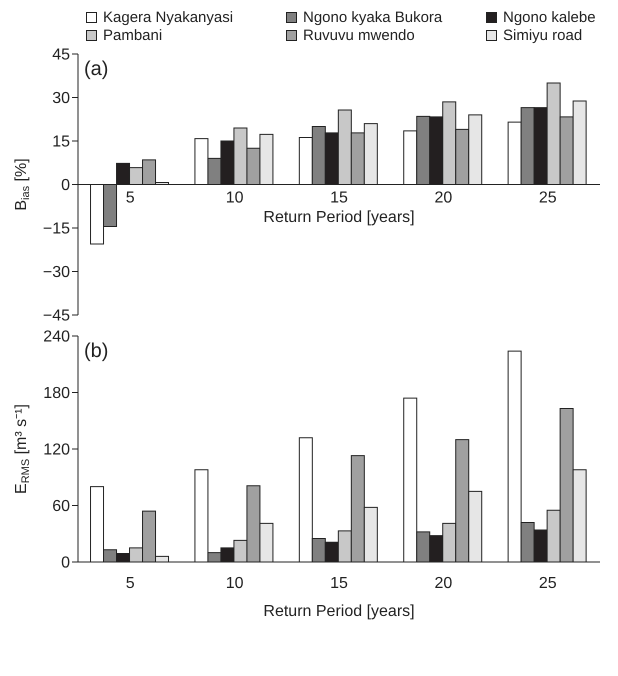 The height and width of the screenshot is (676, 618). What do you see at coordinates (56, 273) in the screenshot?
I see `y-tick-label: −30` at bounding box center [56, 273].